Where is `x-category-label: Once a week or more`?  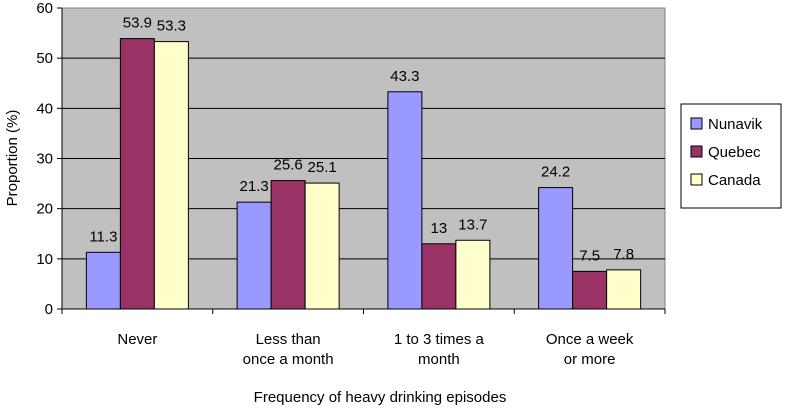 x-category-label: Once a week or more is located at coordinates (590, 349).